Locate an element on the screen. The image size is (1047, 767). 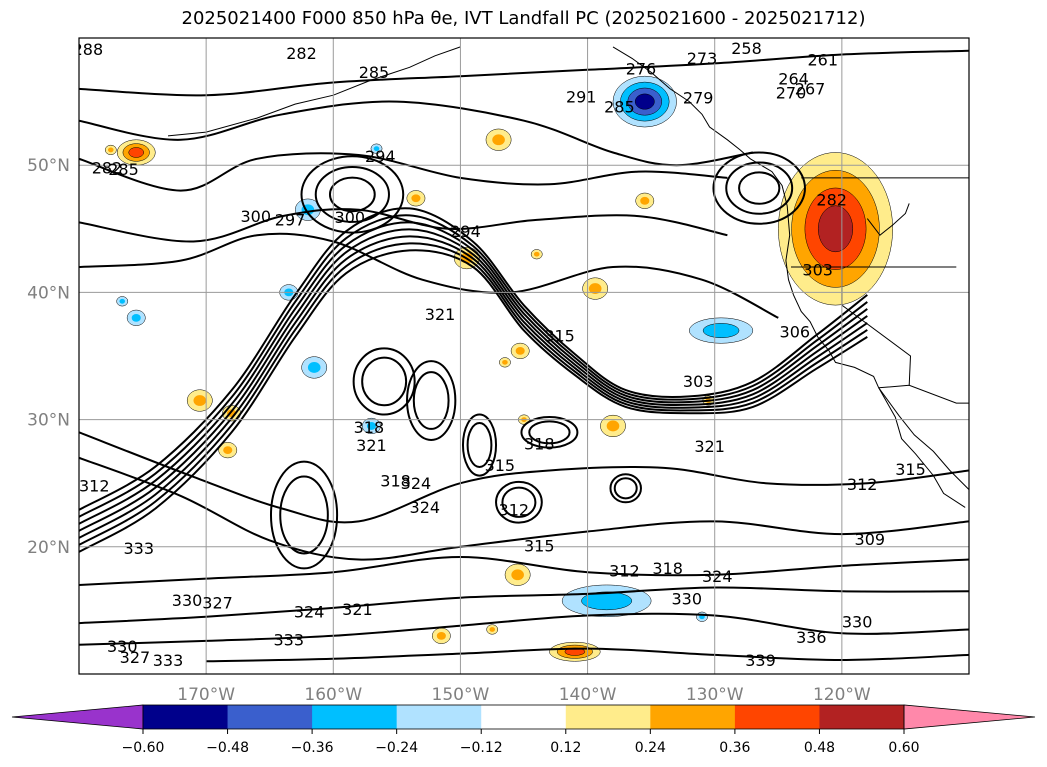
latitude-tick-labels: 50°N 40°N 30°N 20°N is located at coordinates (48, 357).